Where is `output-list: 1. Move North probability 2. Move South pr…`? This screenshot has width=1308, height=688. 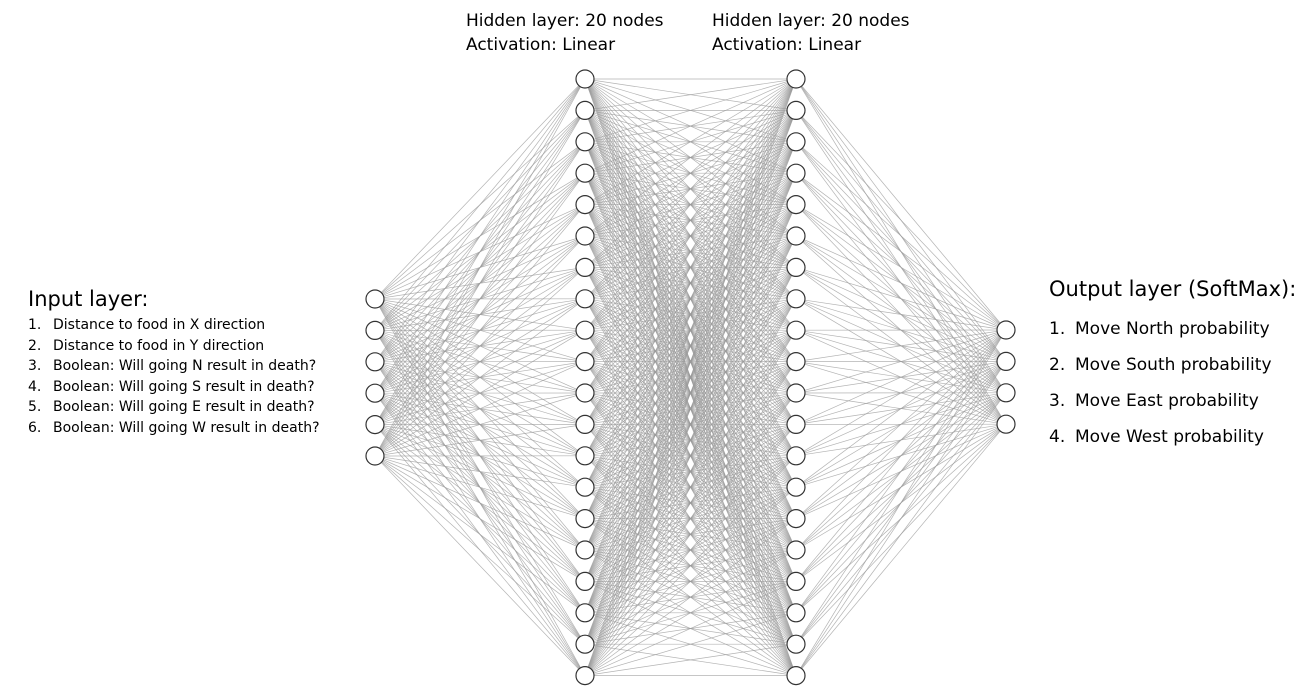
output-list: 1. Move North probability 2. Move South pr… is located at coordinates (1172, 383).